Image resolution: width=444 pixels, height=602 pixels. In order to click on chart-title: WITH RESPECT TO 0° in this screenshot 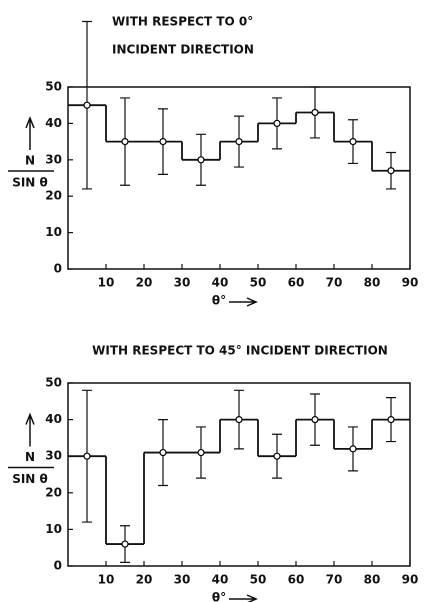, I will do `click(182, 22)`.